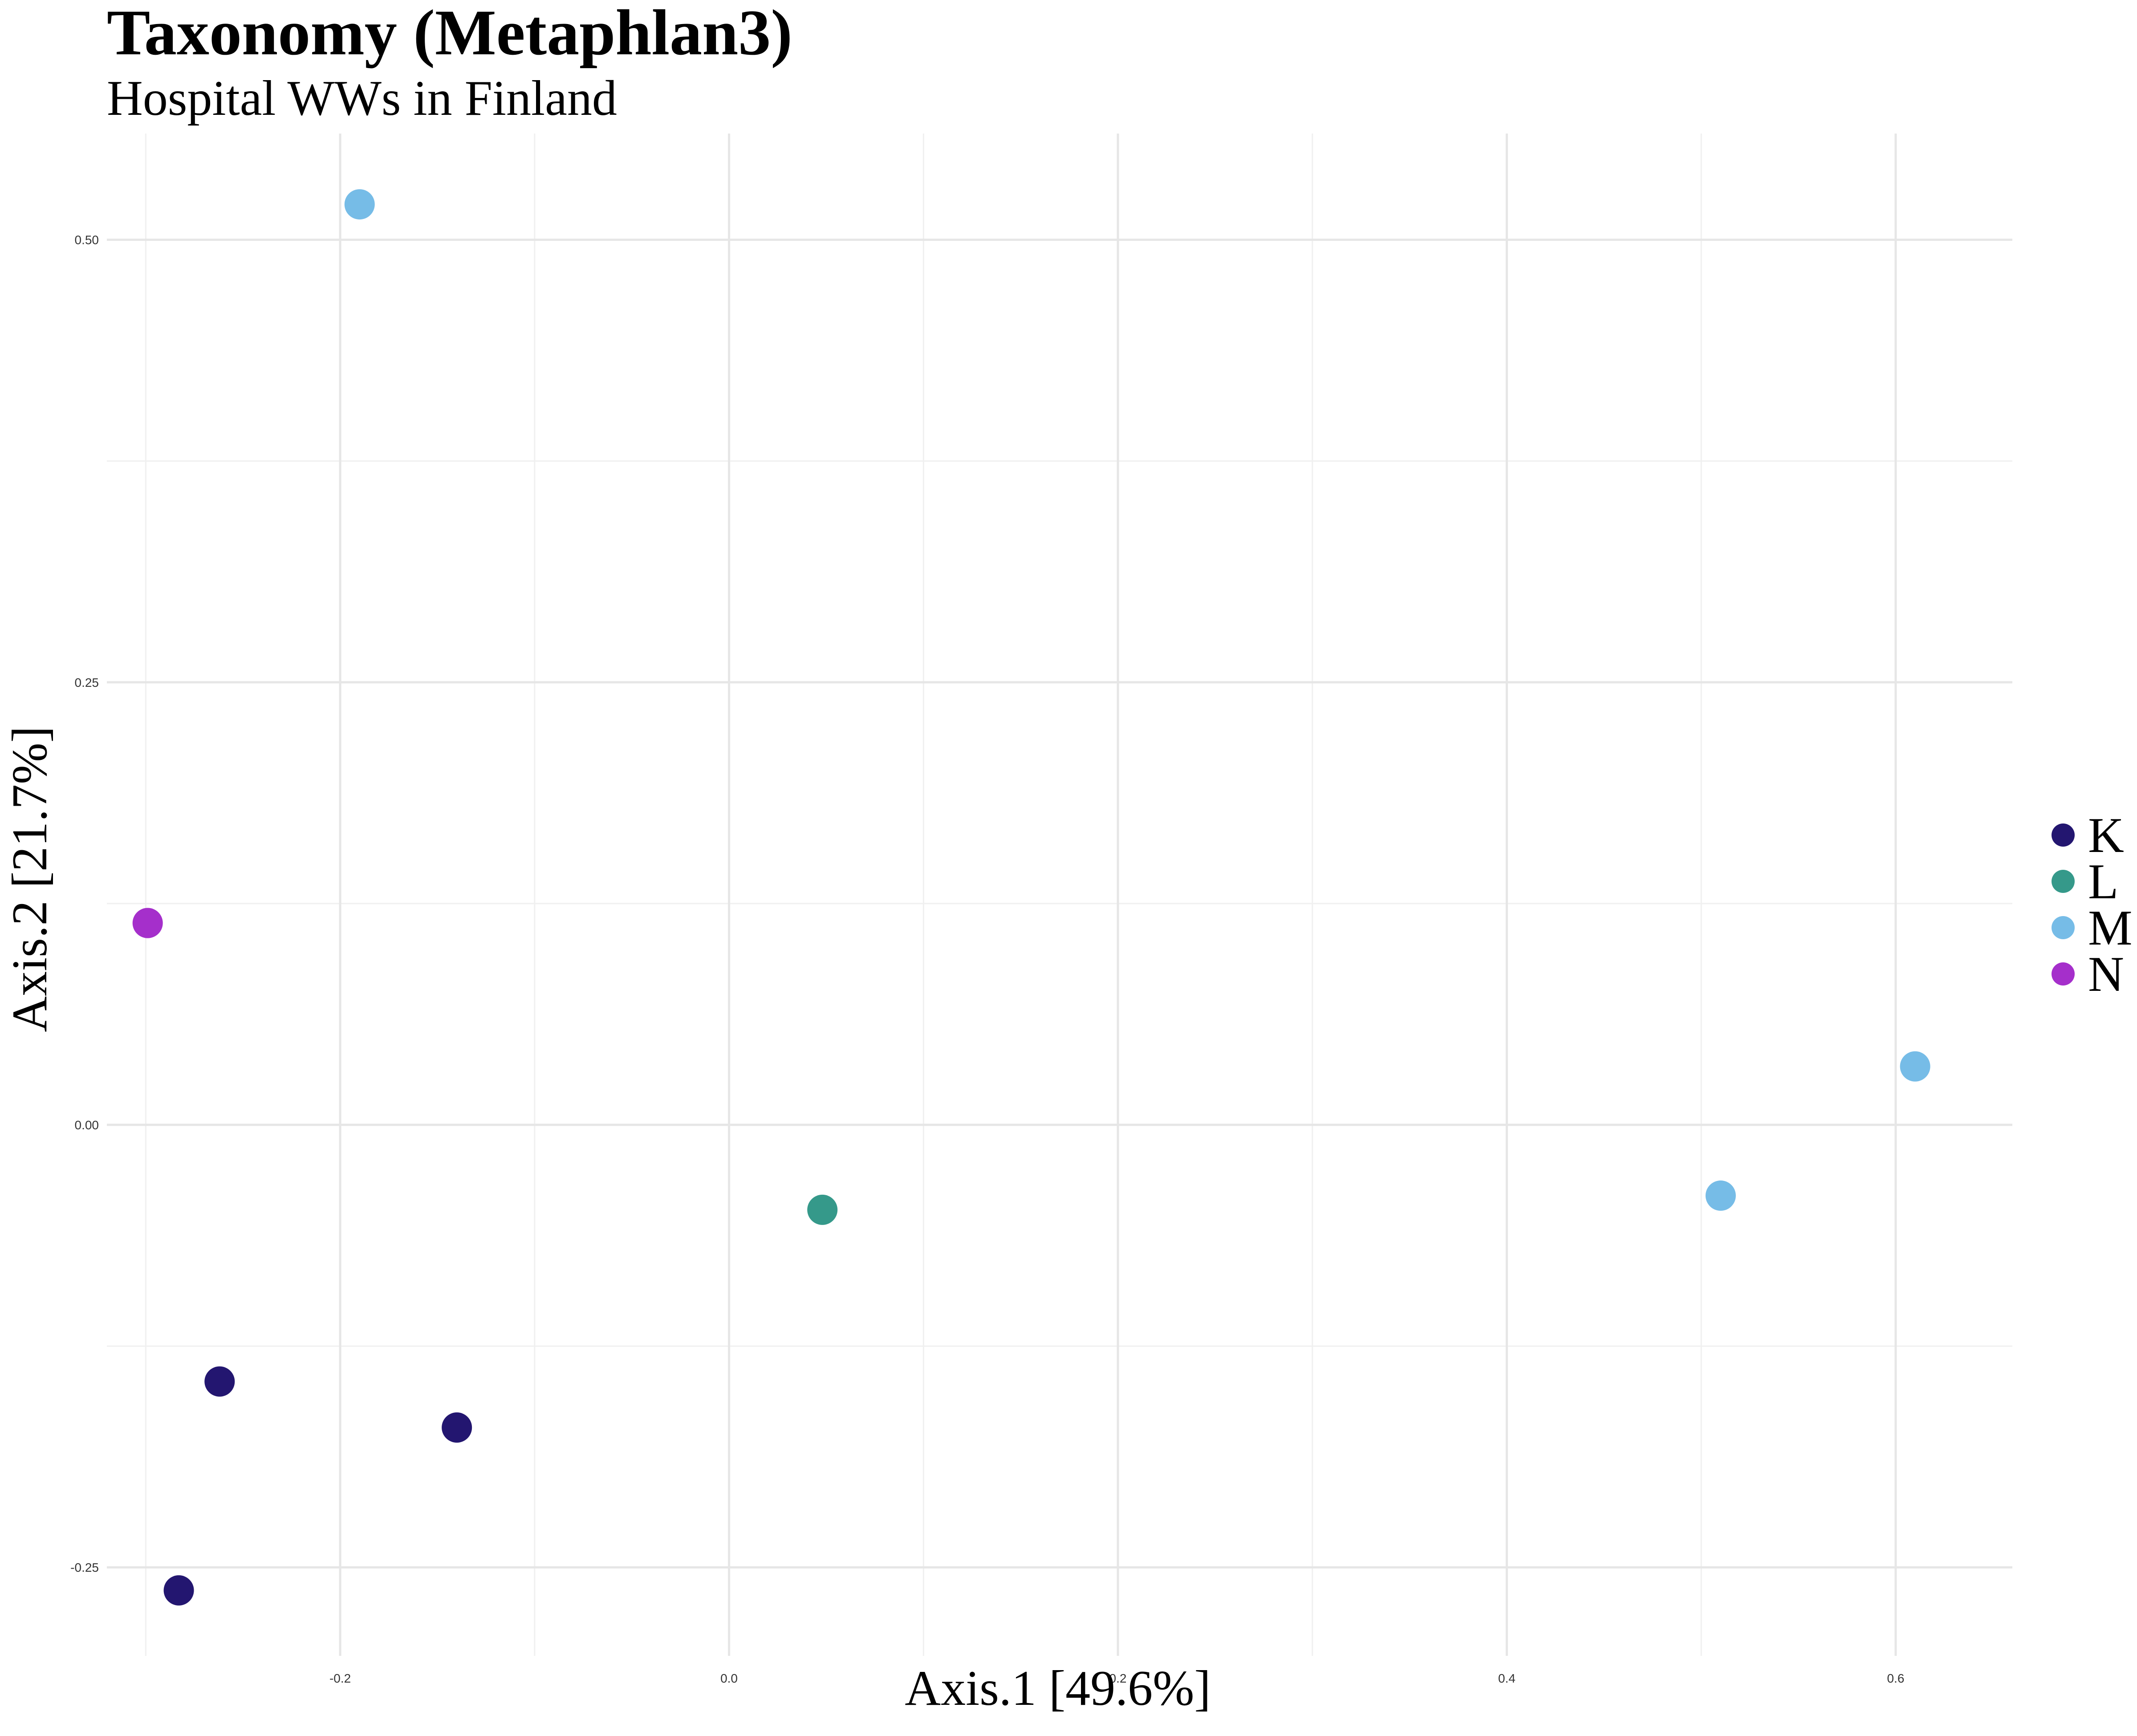  Describe the element at coordinates (2103, 881) in the screenshot. I see `legend-label-L: L` at that location.